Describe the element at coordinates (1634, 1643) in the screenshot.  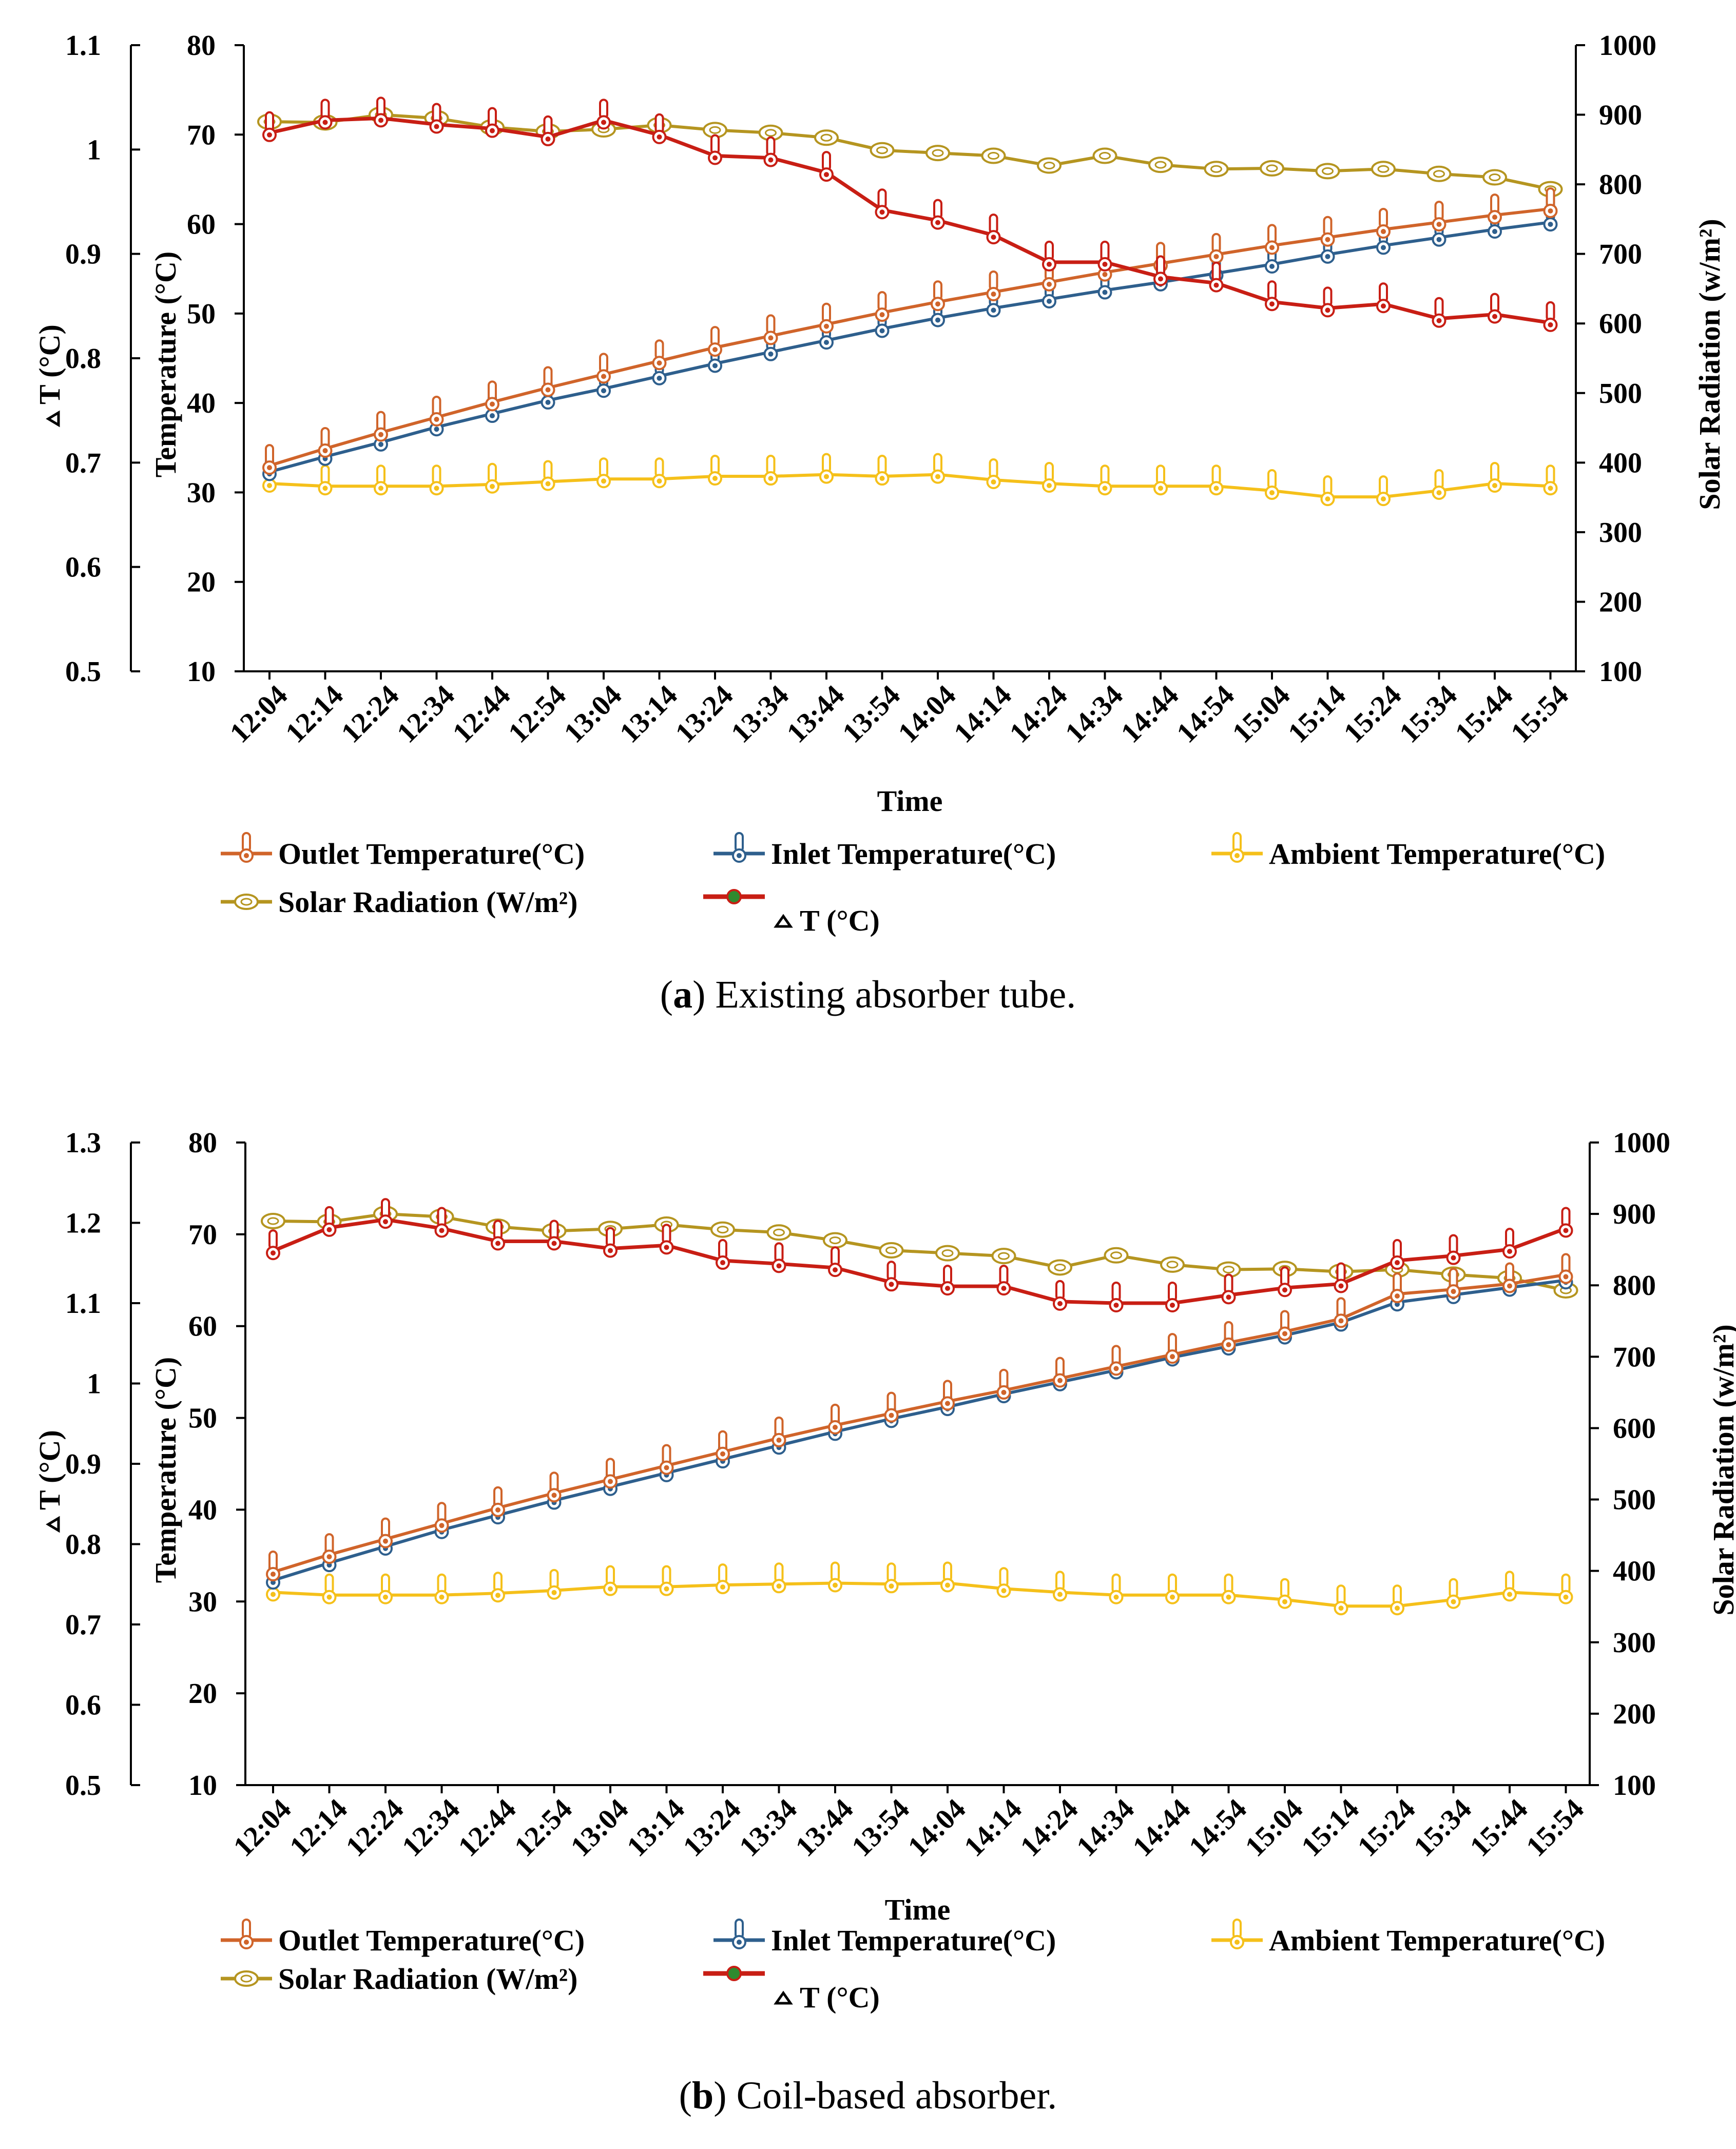
I see `chart-b-rad-tick-label: 300` at that location.